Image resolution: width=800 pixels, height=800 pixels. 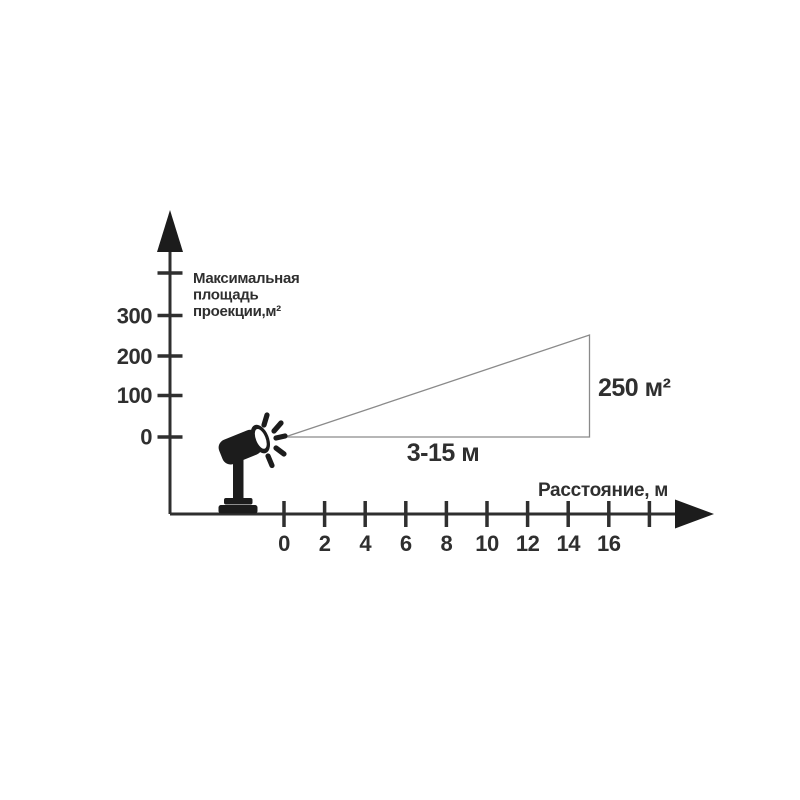 I want to click on x-tick-label: 4, so click(x=365, y=543).